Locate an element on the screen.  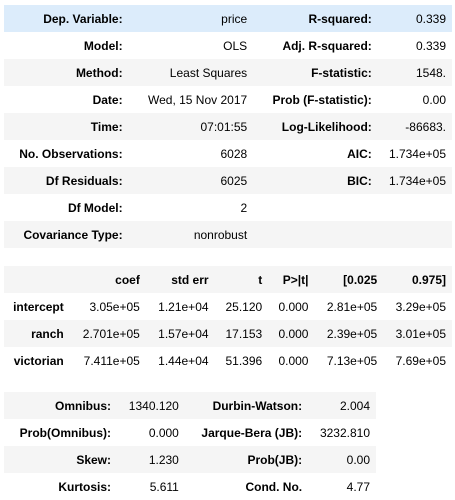
diagnostic-label: Skew: is located at coordinates (60, 459).